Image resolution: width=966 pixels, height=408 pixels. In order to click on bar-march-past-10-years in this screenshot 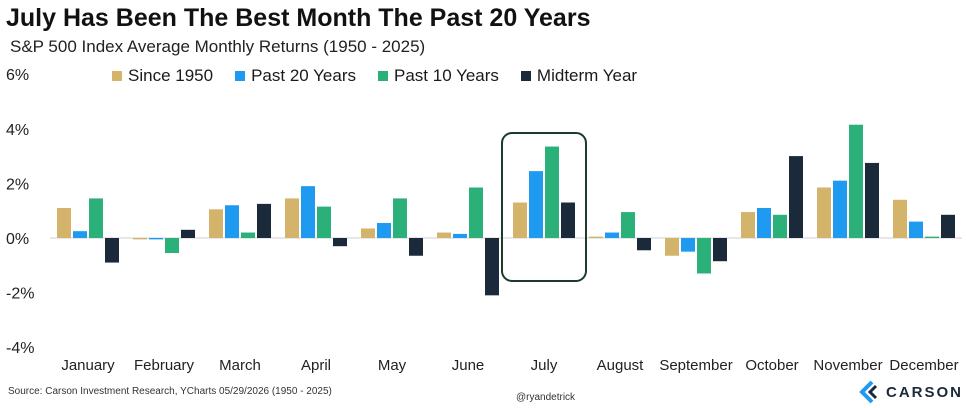, I will do `click(248, 235)`.